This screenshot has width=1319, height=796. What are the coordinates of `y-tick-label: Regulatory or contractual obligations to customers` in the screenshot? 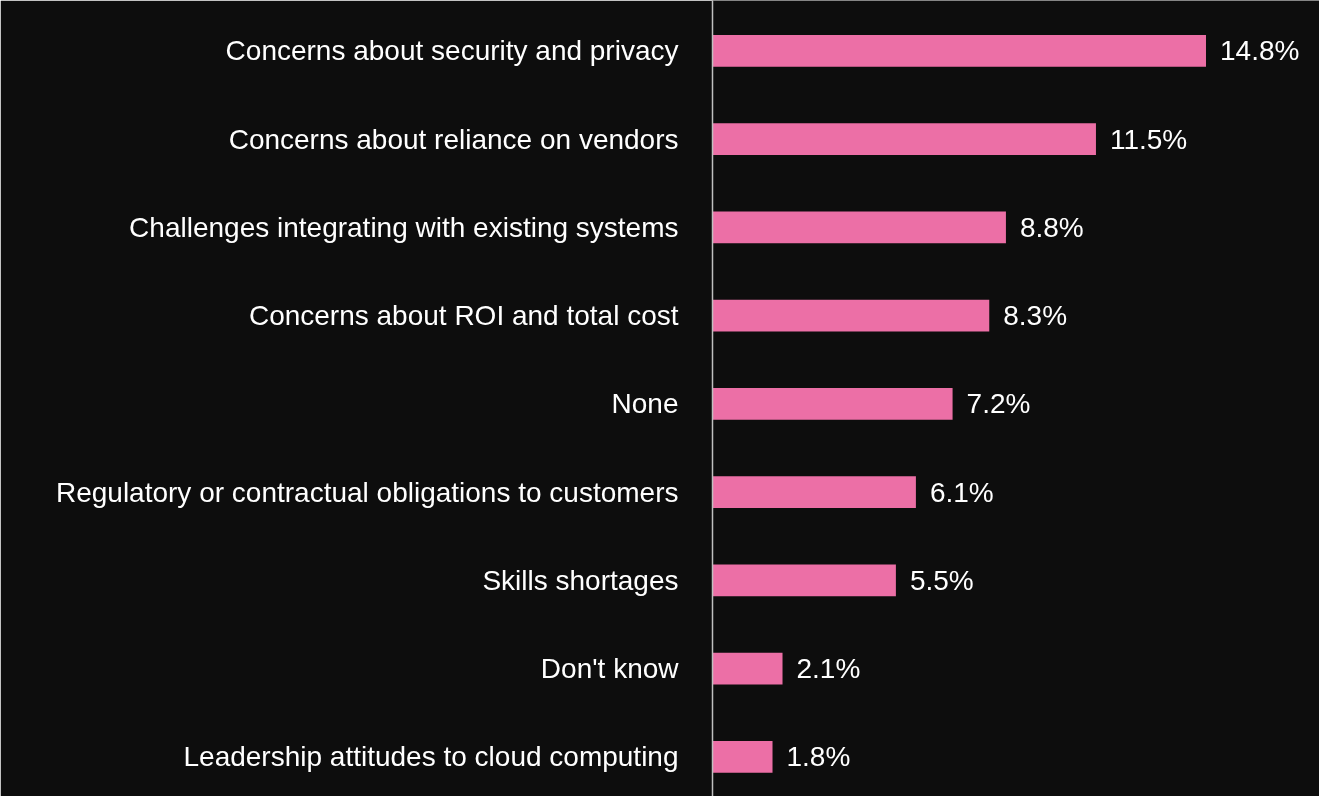 It's located at (367, 492).